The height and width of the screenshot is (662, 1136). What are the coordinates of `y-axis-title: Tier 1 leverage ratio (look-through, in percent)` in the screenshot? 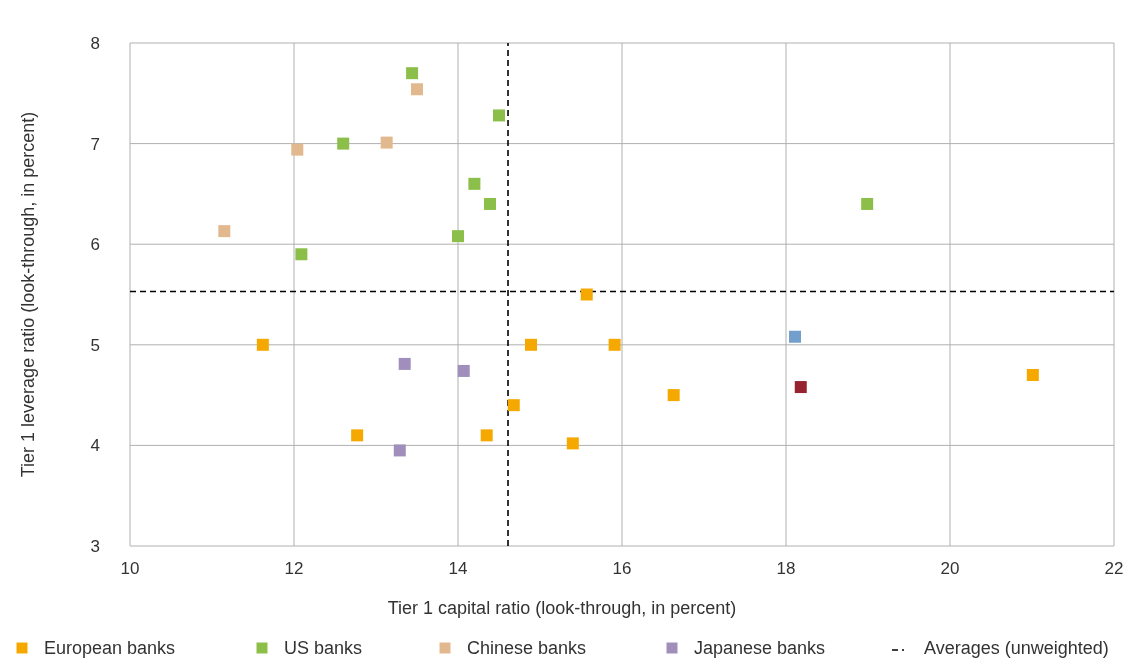 It's located at (28, 294).